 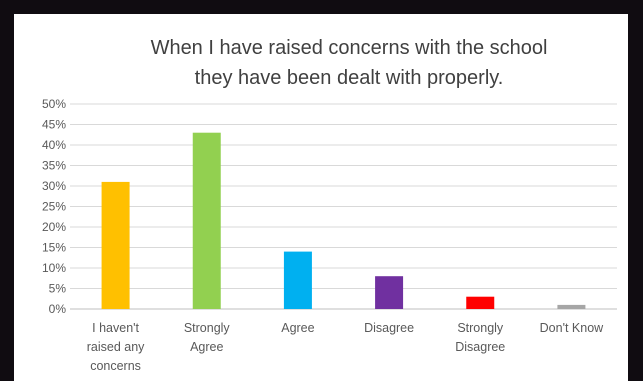 What do you see at coordinates (349, 78) in the screenshot?
I see `chart-title-line-2: they have been dealt with properly.` at bounding box center [349, 78].